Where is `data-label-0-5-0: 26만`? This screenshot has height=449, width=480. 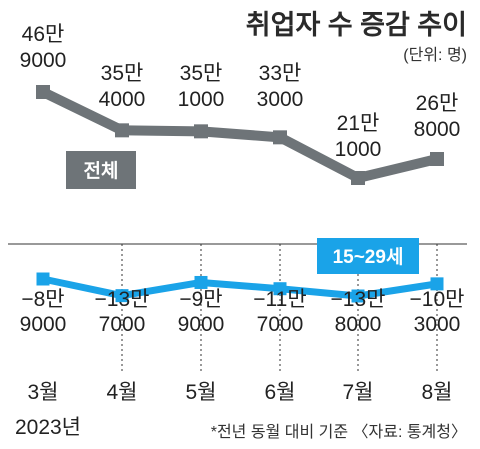 data-label-0-5-0: 26만 is located at coordinates (437, 103).